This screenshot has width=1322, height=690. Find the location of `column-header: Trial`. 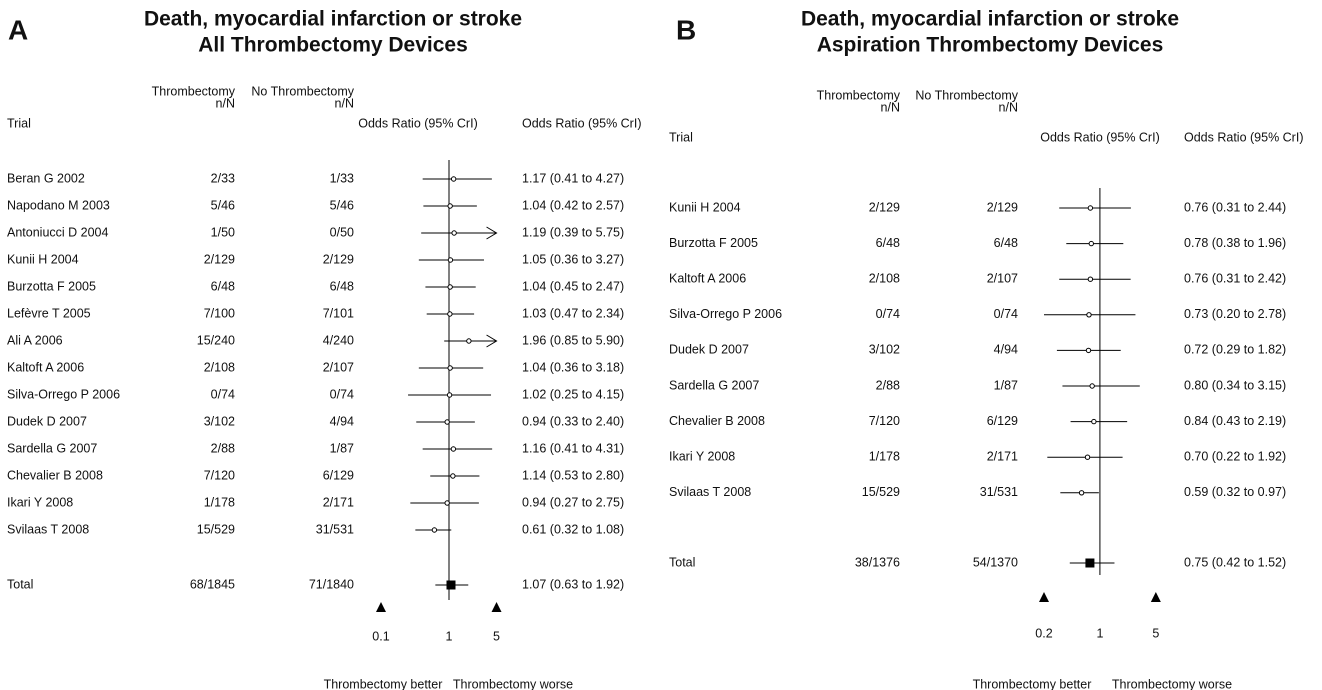

column-header: Trial is located at coordinates (19, 123).